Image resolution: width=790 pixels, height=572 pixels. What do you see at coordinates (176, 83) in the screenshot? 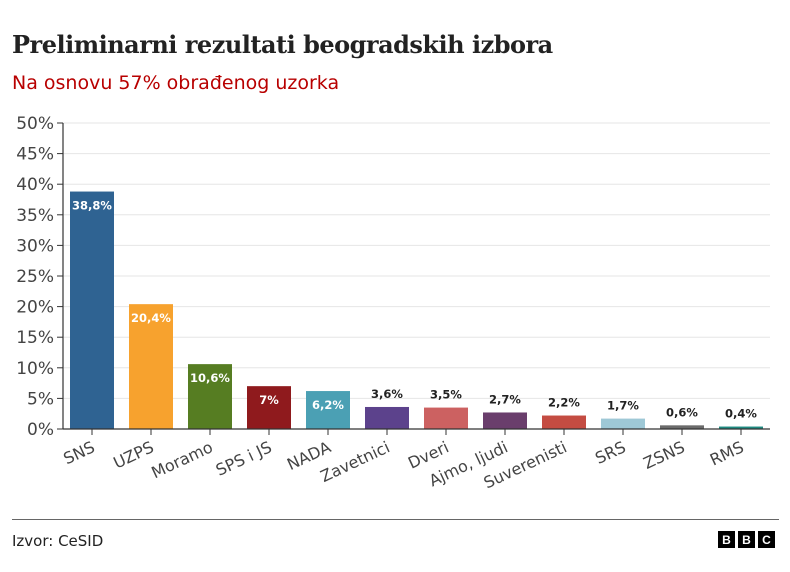
I see `chart-subtitle: Na osnovu 57% obrađenog uzorka` at bounding box center [176, 83].